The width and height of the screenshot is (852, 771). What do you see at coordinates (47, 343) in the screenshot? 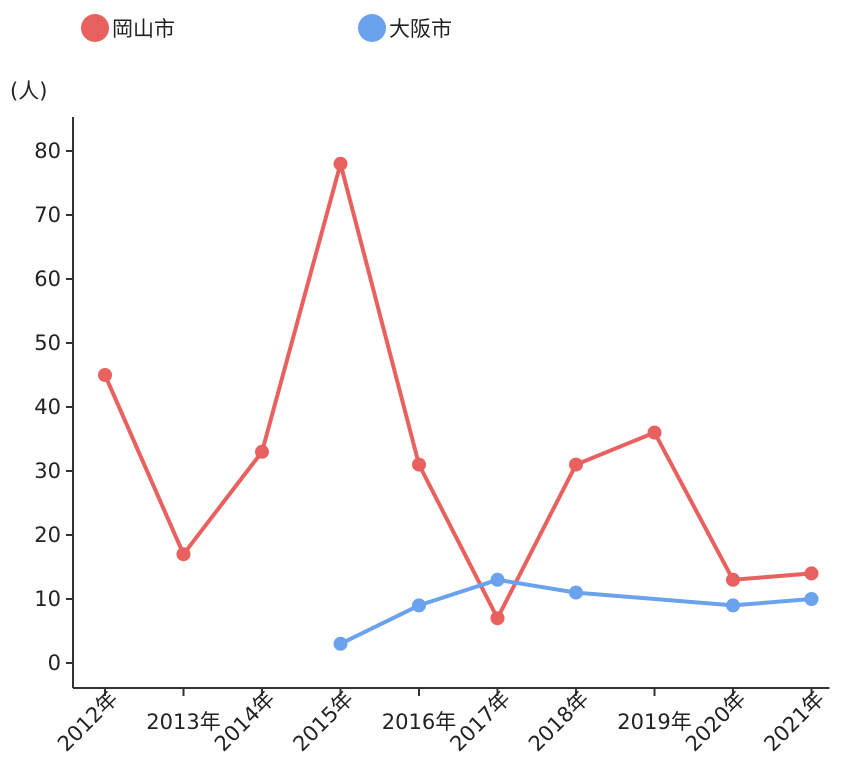
I see `y-tick-label: 50` at bounding box center [47, 343].